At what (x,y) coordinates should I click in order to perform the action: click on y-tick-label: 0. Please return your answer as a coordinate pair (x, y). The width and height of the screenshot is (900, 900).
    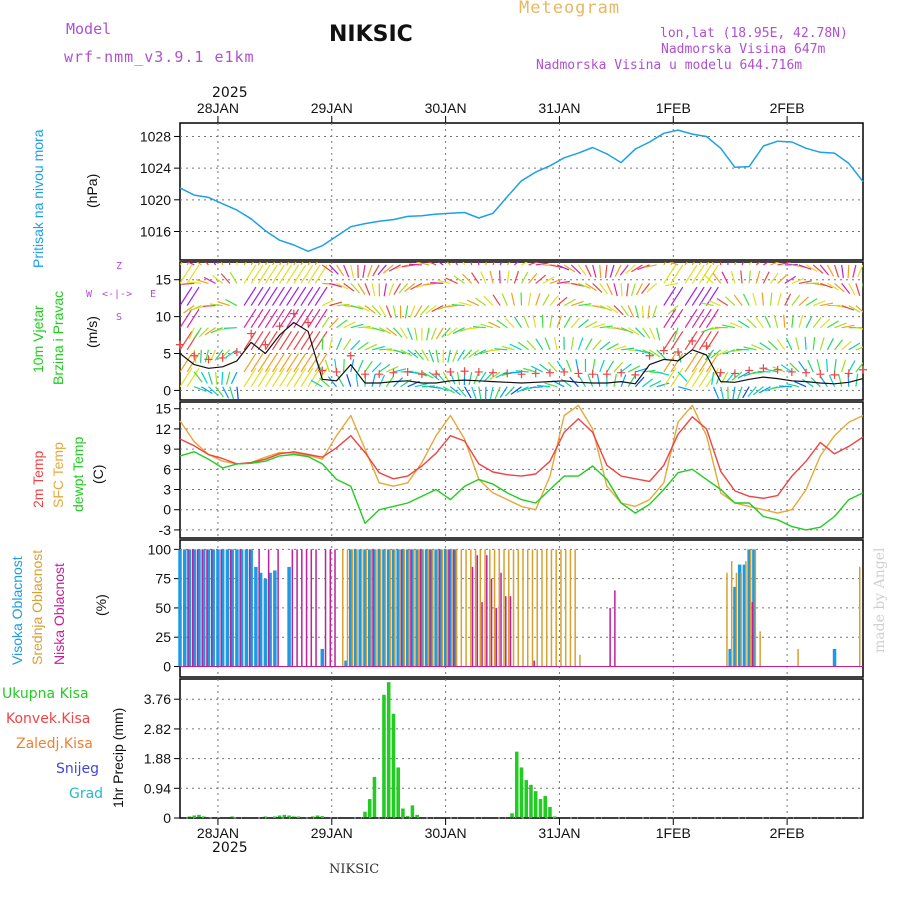
    Looking at the image, I should click on (167, 510).